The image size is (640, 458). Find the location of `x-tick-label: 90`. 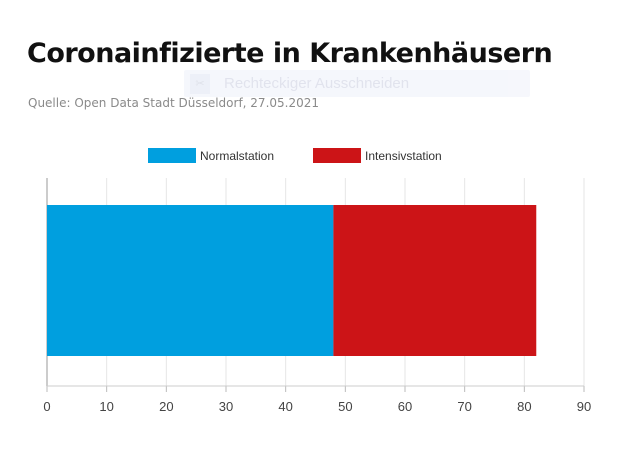

x-tick-label: 90 is located at coordinates (584, 406).